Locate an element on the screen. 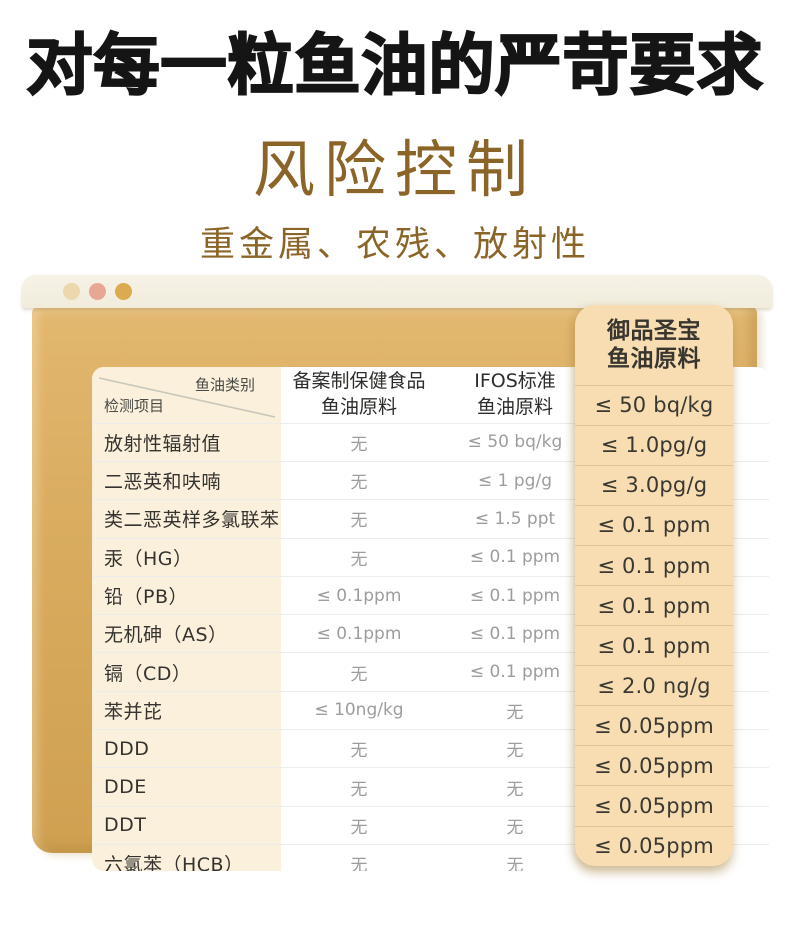 The height and width of the screenshot is (942, 790). test-item-label: DDE is located at coordinates (186, 787).